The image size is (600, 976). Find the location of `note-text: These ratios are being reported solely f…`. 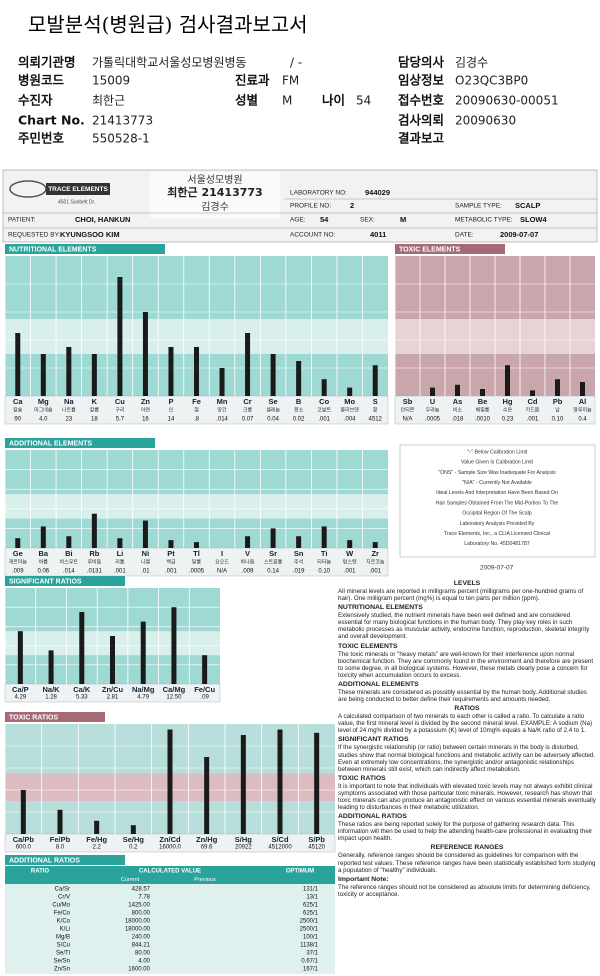

note-text: These ratios are being reported solely f… is located at coordinates (465, 832).